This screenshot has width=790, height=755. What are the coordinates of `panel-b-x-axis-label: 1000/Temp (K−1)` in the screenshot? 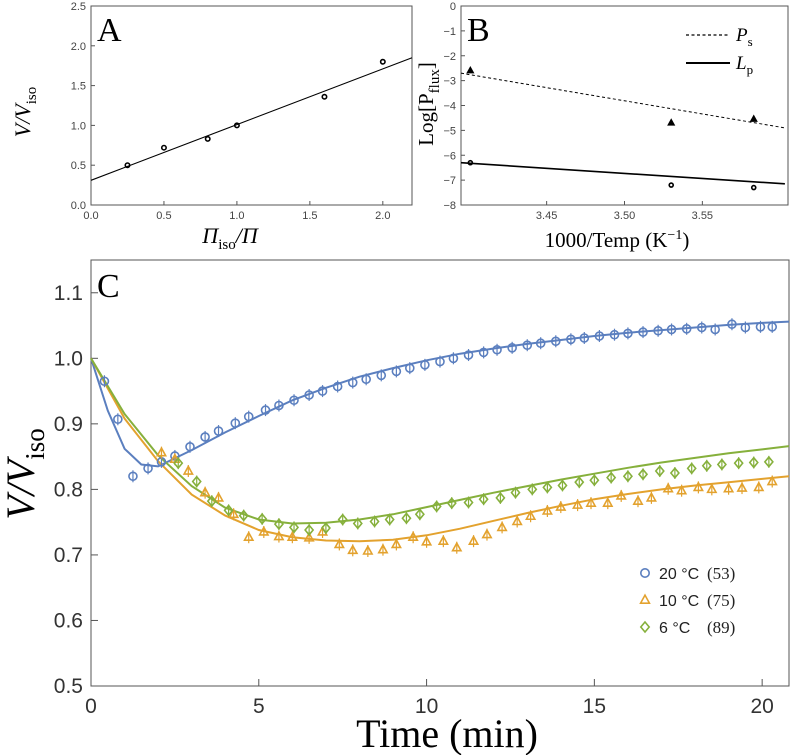 It's located at (617, 240).